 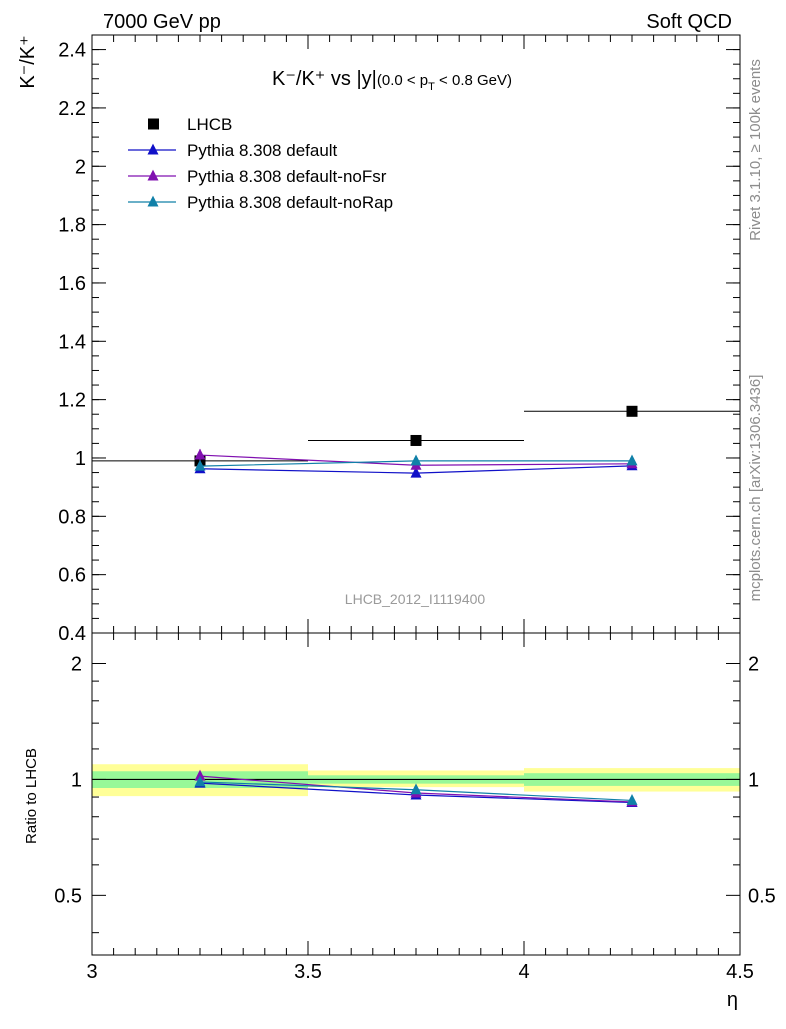 I want to click on main-plot-content, so click(x=416, y=441).